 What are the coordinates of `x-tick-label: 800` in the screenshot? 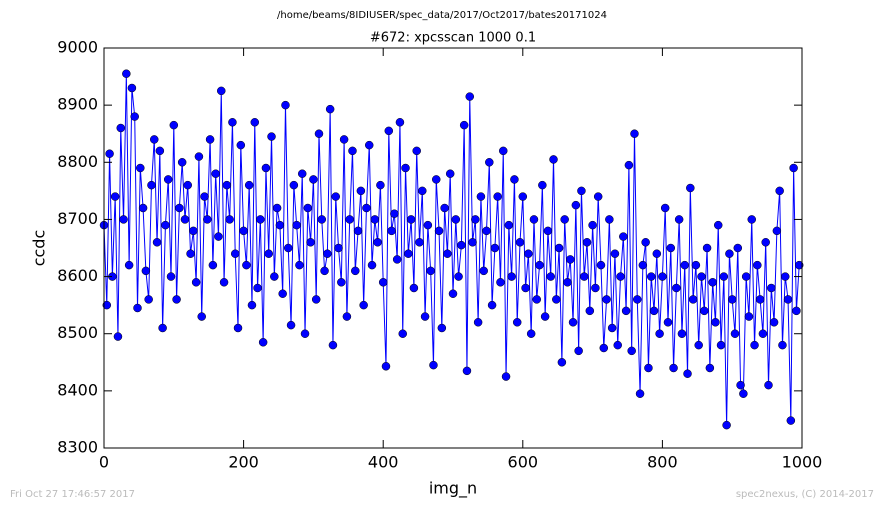 It's located at (662, 462).